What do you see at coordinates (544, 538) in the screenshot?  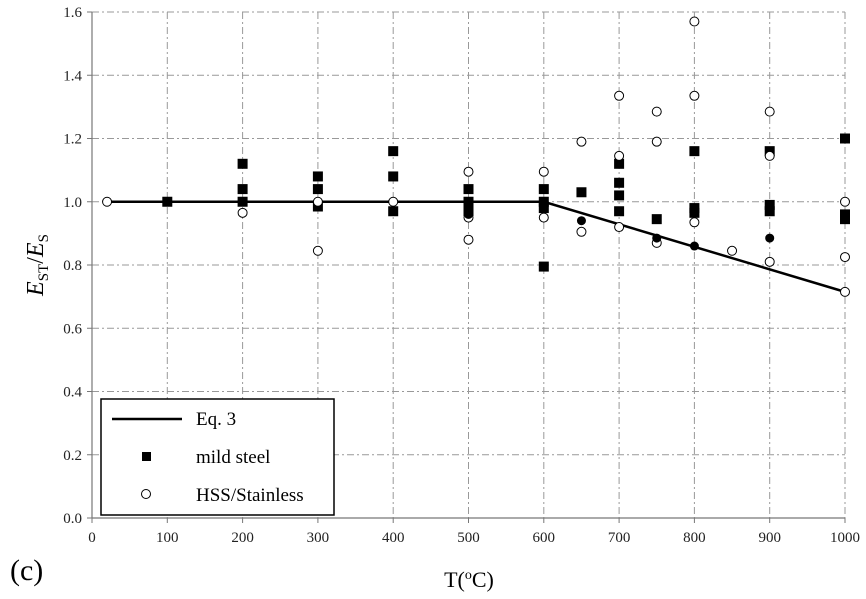 I see `x-tick-label: 600` at bounding box center [544, 538].